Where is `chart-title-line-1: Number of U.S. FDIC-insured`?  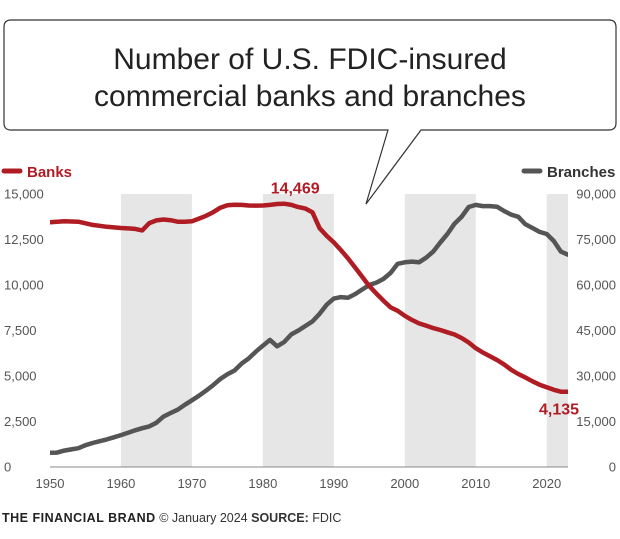
chart-title-line-1: Number of U.S. FDIC-insured is located at coordinates (309, 59).